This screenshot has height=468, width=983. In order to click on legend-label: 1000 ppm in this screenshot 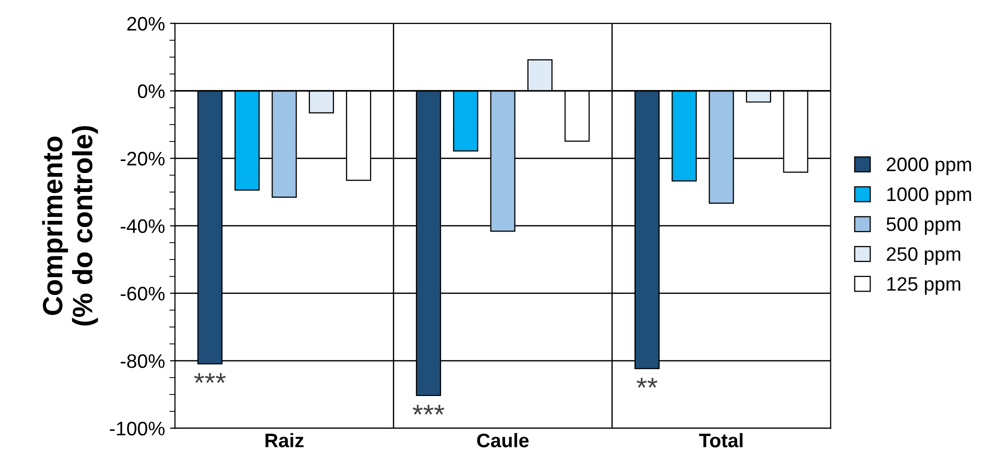, I will do `click(929, 196)`.